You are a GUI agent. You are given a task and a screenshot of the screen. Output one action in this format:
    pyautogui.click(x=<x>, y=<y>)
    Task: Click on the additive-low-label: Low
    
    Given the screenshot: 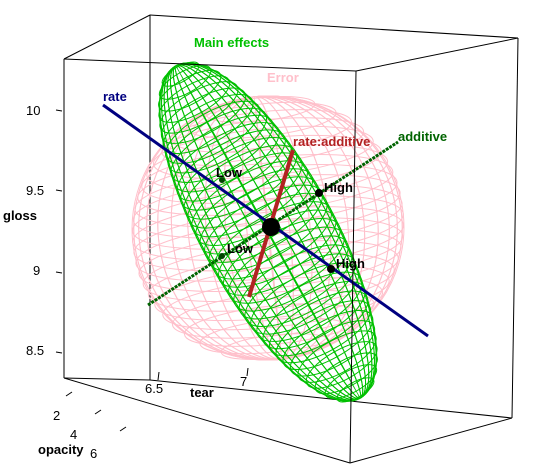 What is the action you would take?
    pyautogui.click(x=240, y=248)
    